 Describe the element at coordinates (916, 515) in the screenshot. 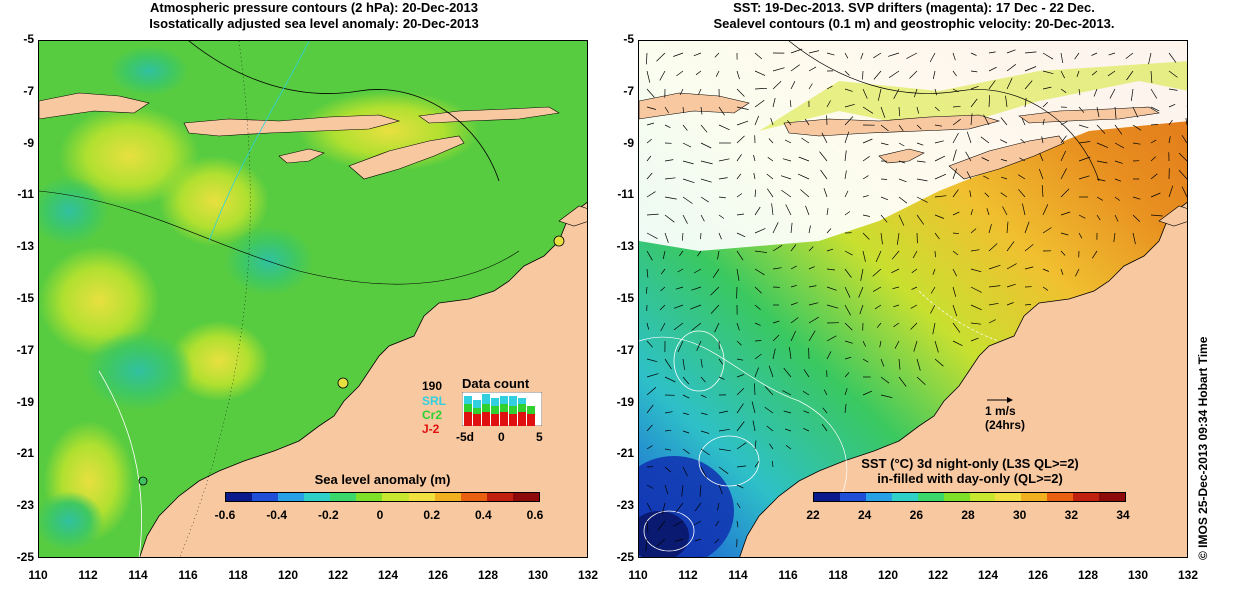

I see `colorbar-tick-label: 26` at that location.